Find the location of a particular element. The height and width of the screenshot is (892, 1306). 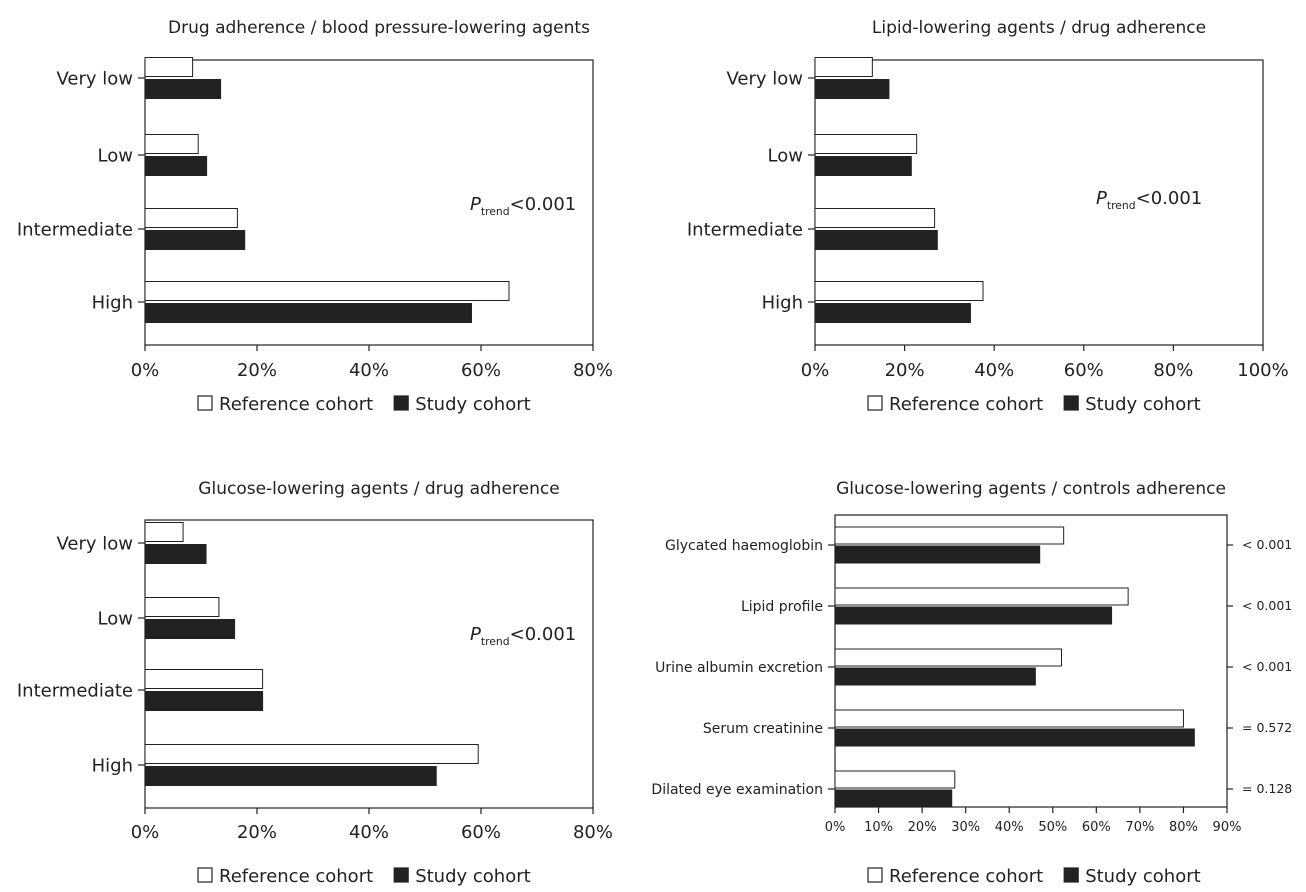

x-tick-label: 10% is located at coordinates (878, 827).